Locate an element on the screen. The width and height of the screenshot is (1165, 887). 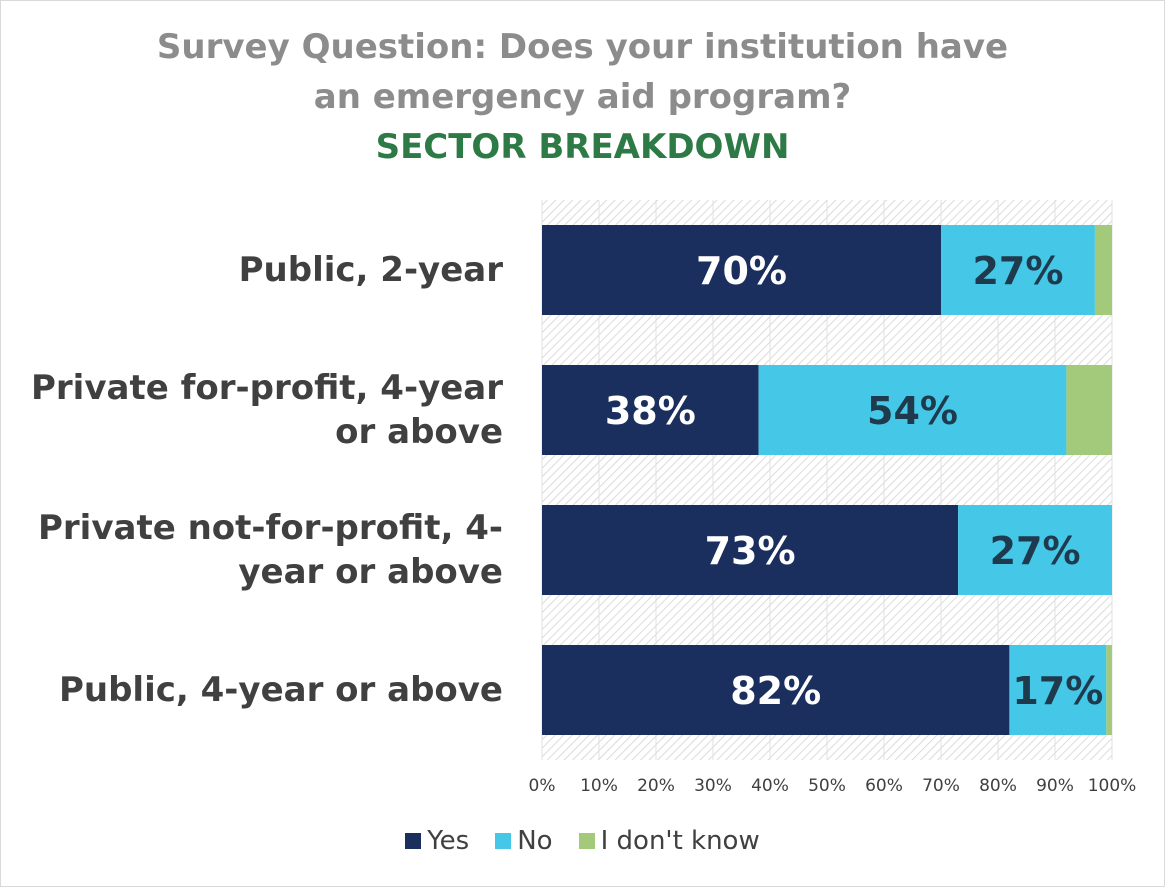
data-label: 38% is located at coordinates (650, 411).